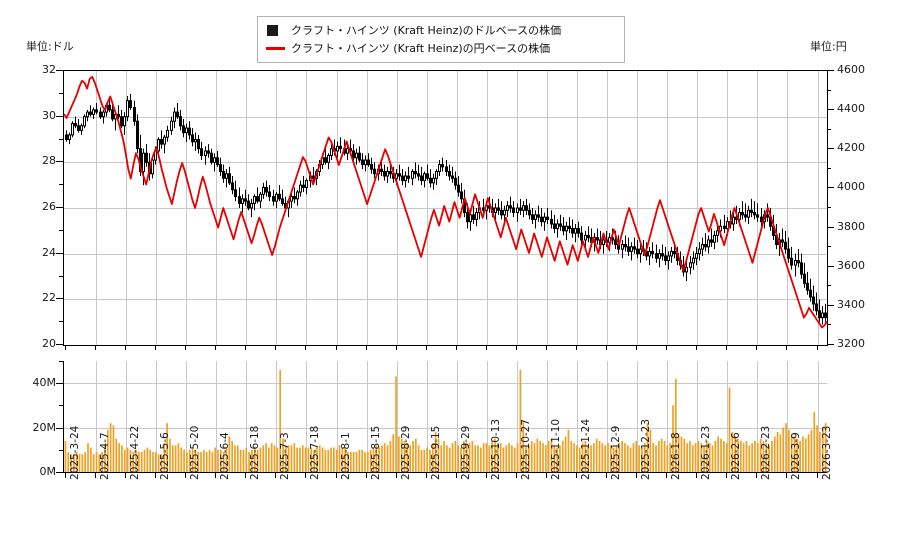 The width and height of the screenshot is (900, 550). Describe the element at coordinates (278, 48) in the screenshot. I see `legend-line-marker-icon` at that location.